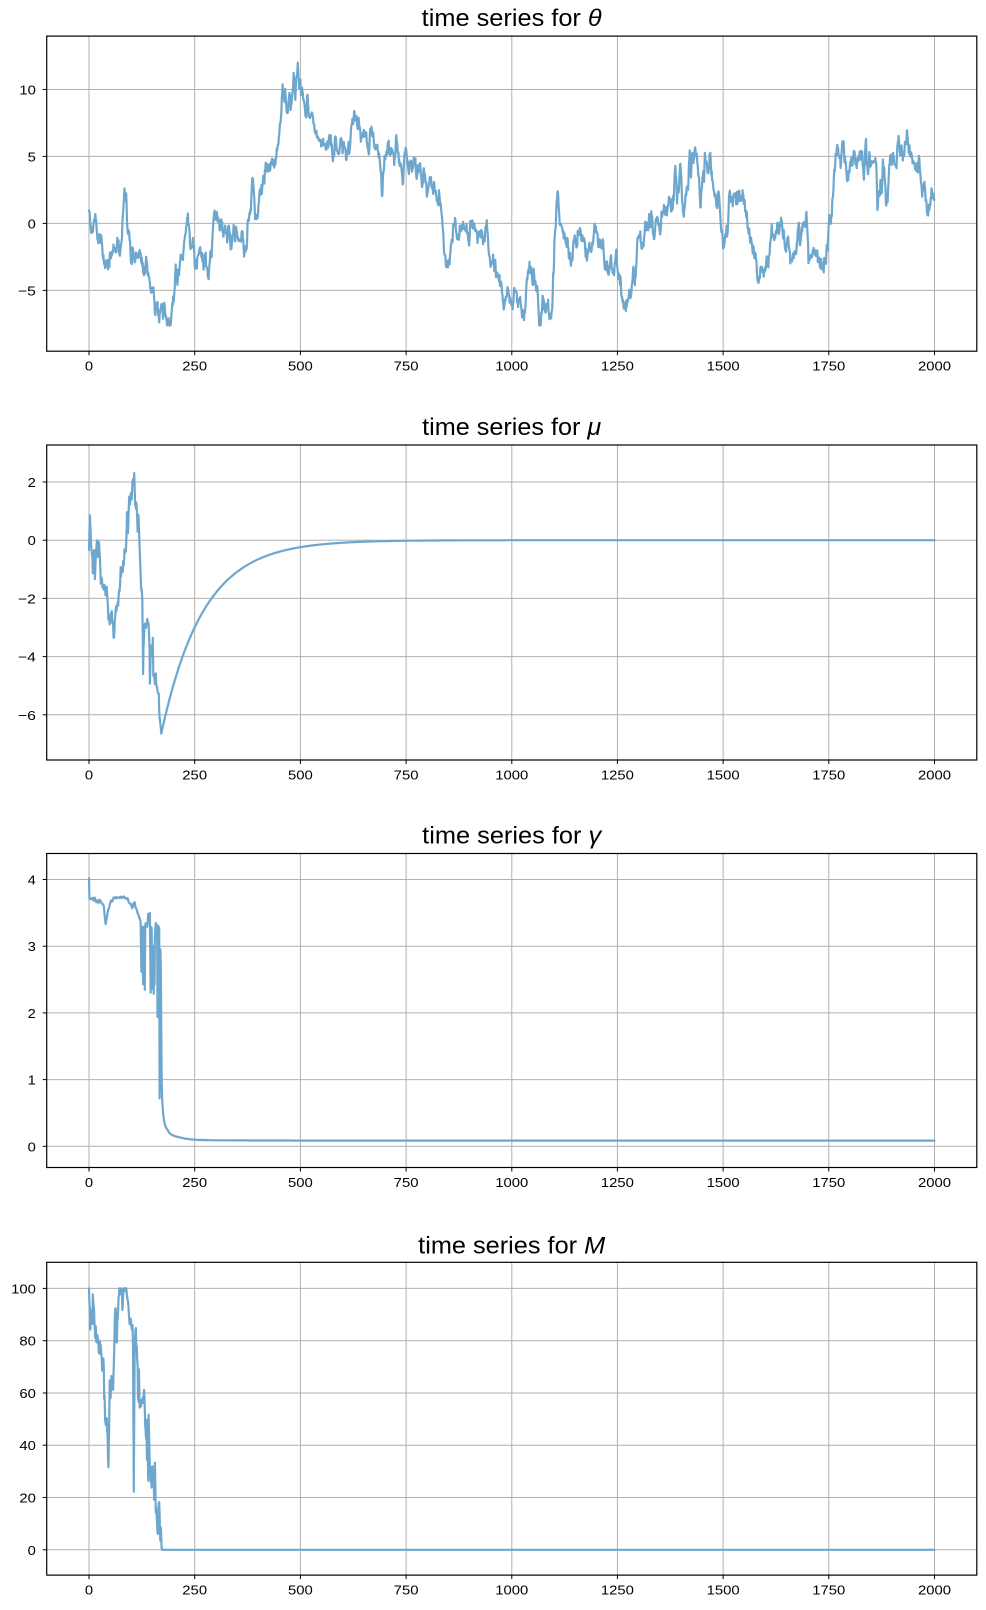 Image resolution: width=986 pixels, height=1610 pixels. Describe the element at coordinates (27, 1445) in the screenshot. I see `svg-text: 40` at that location.